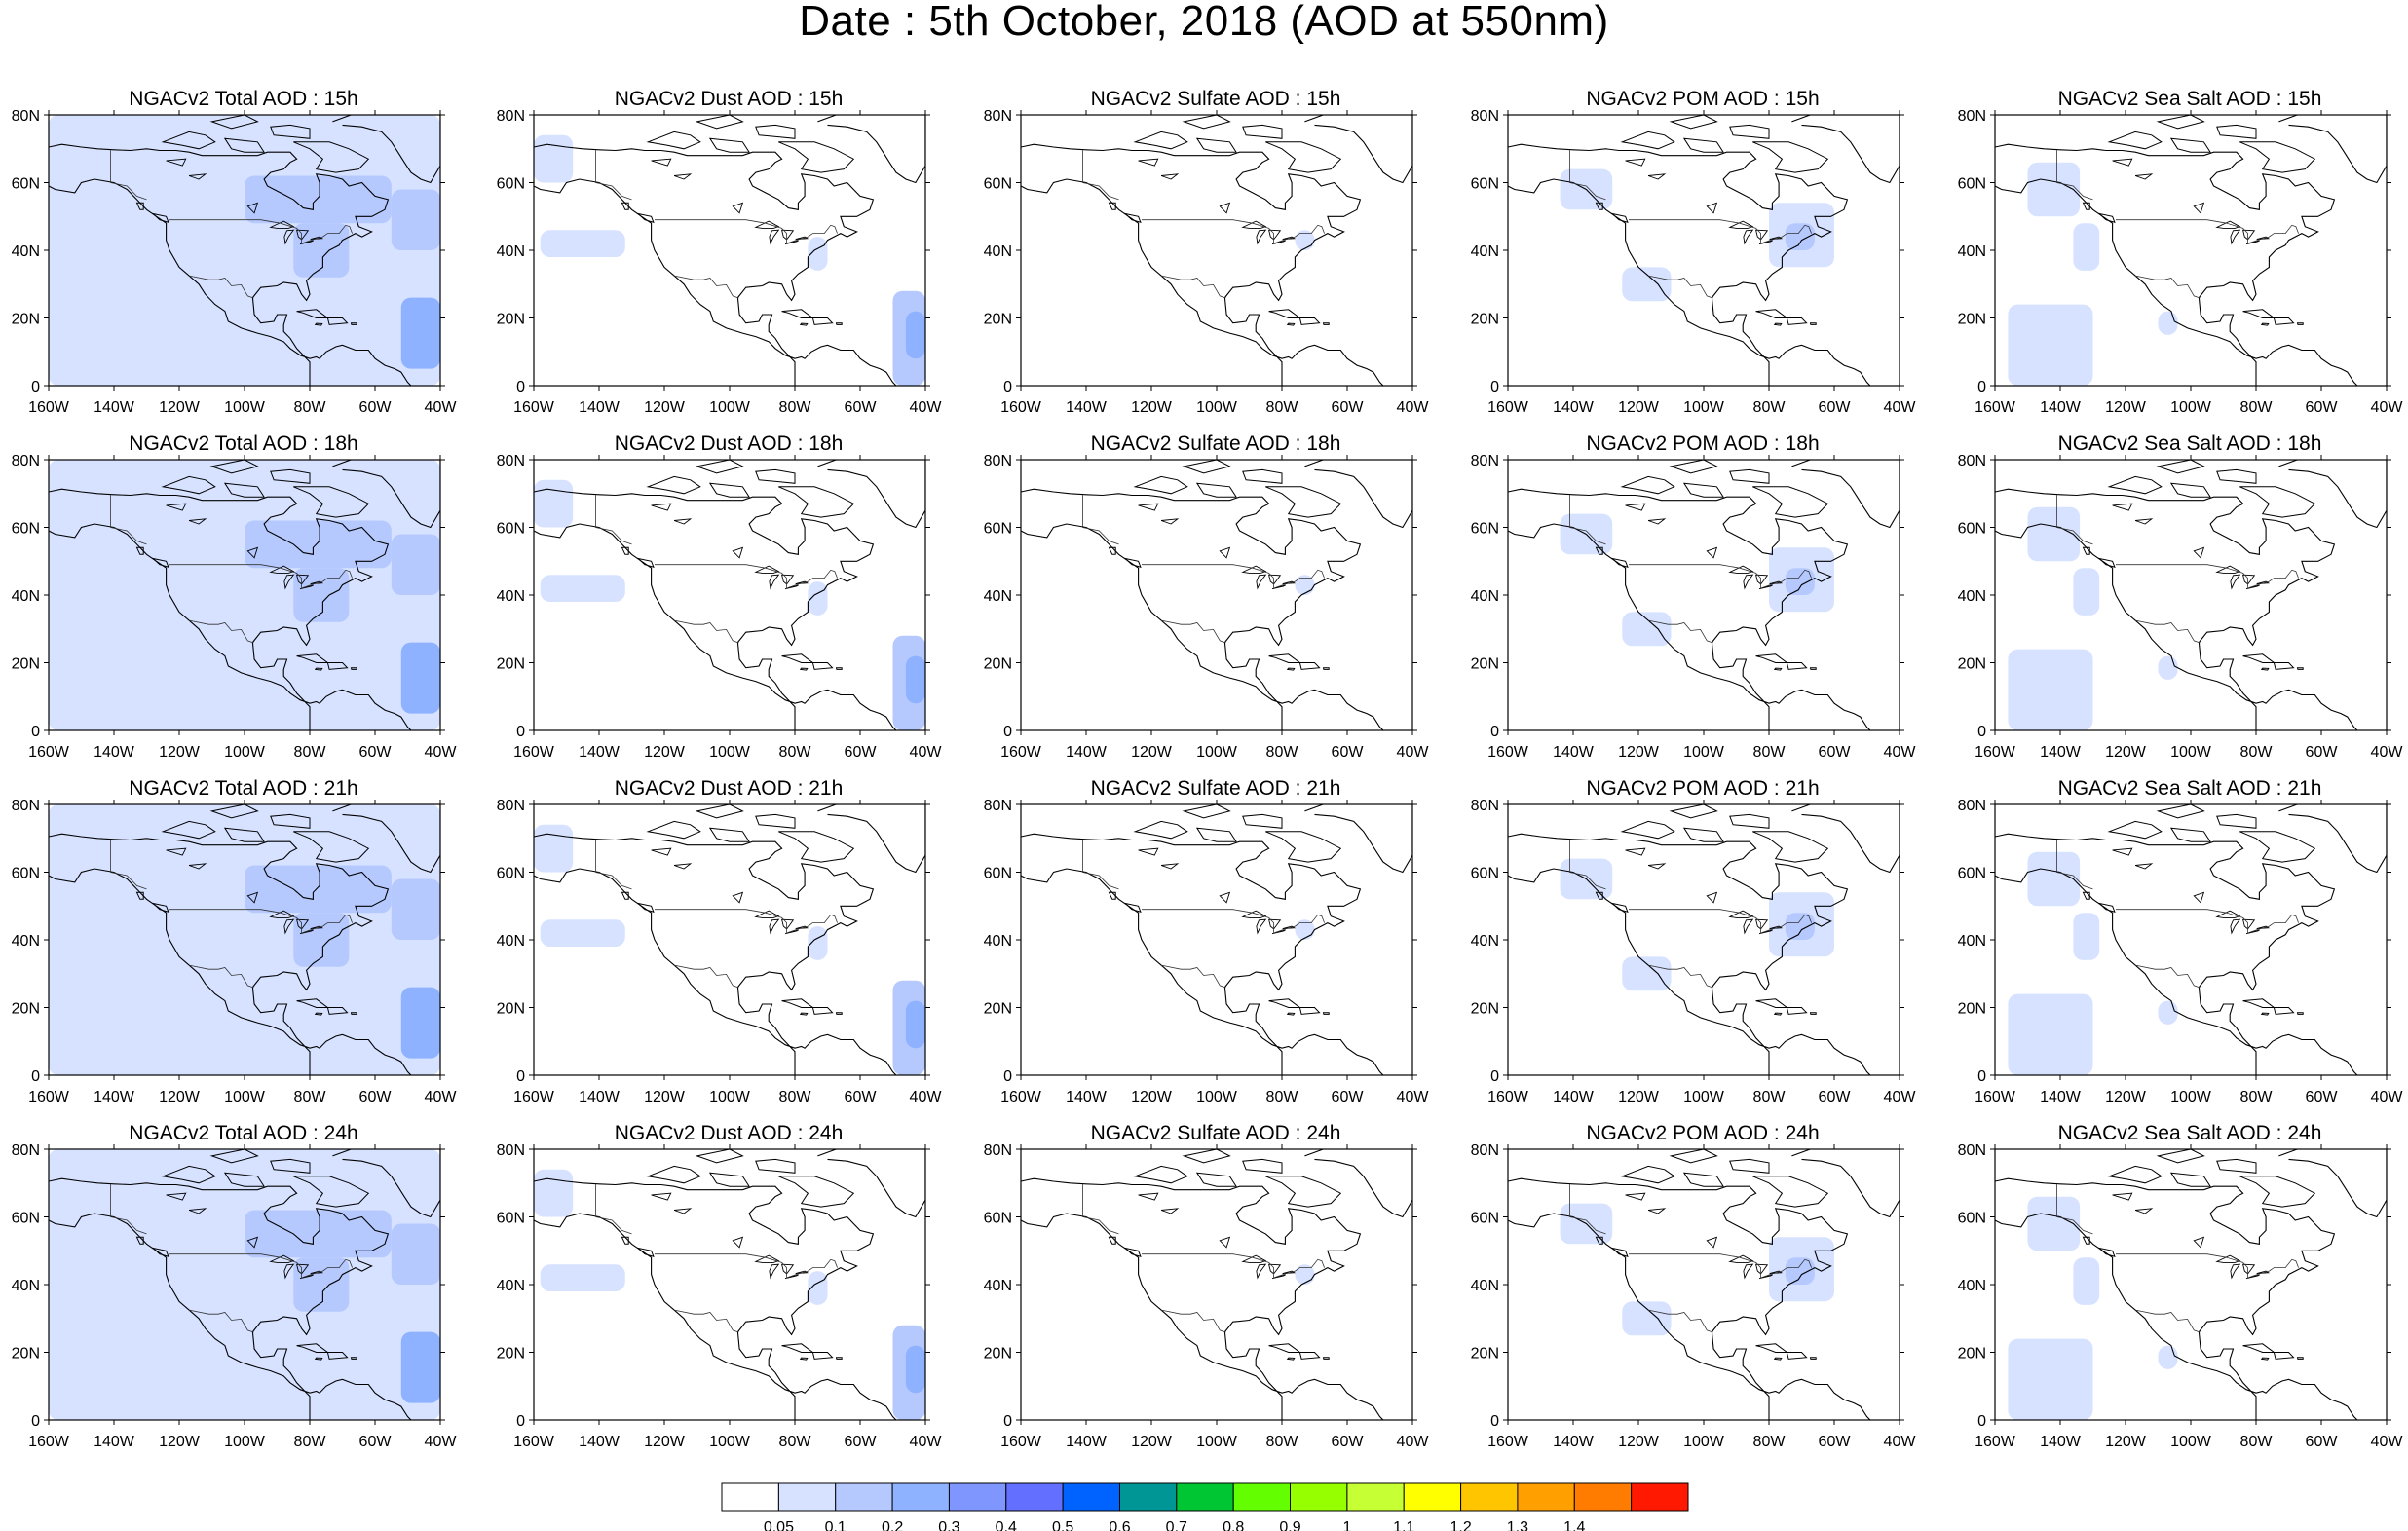 This screenshot has width=2408, height=1531. Describe the element at coordinates (1485, 320) in the screenshot. I see `lat-label: 20N` at that location.